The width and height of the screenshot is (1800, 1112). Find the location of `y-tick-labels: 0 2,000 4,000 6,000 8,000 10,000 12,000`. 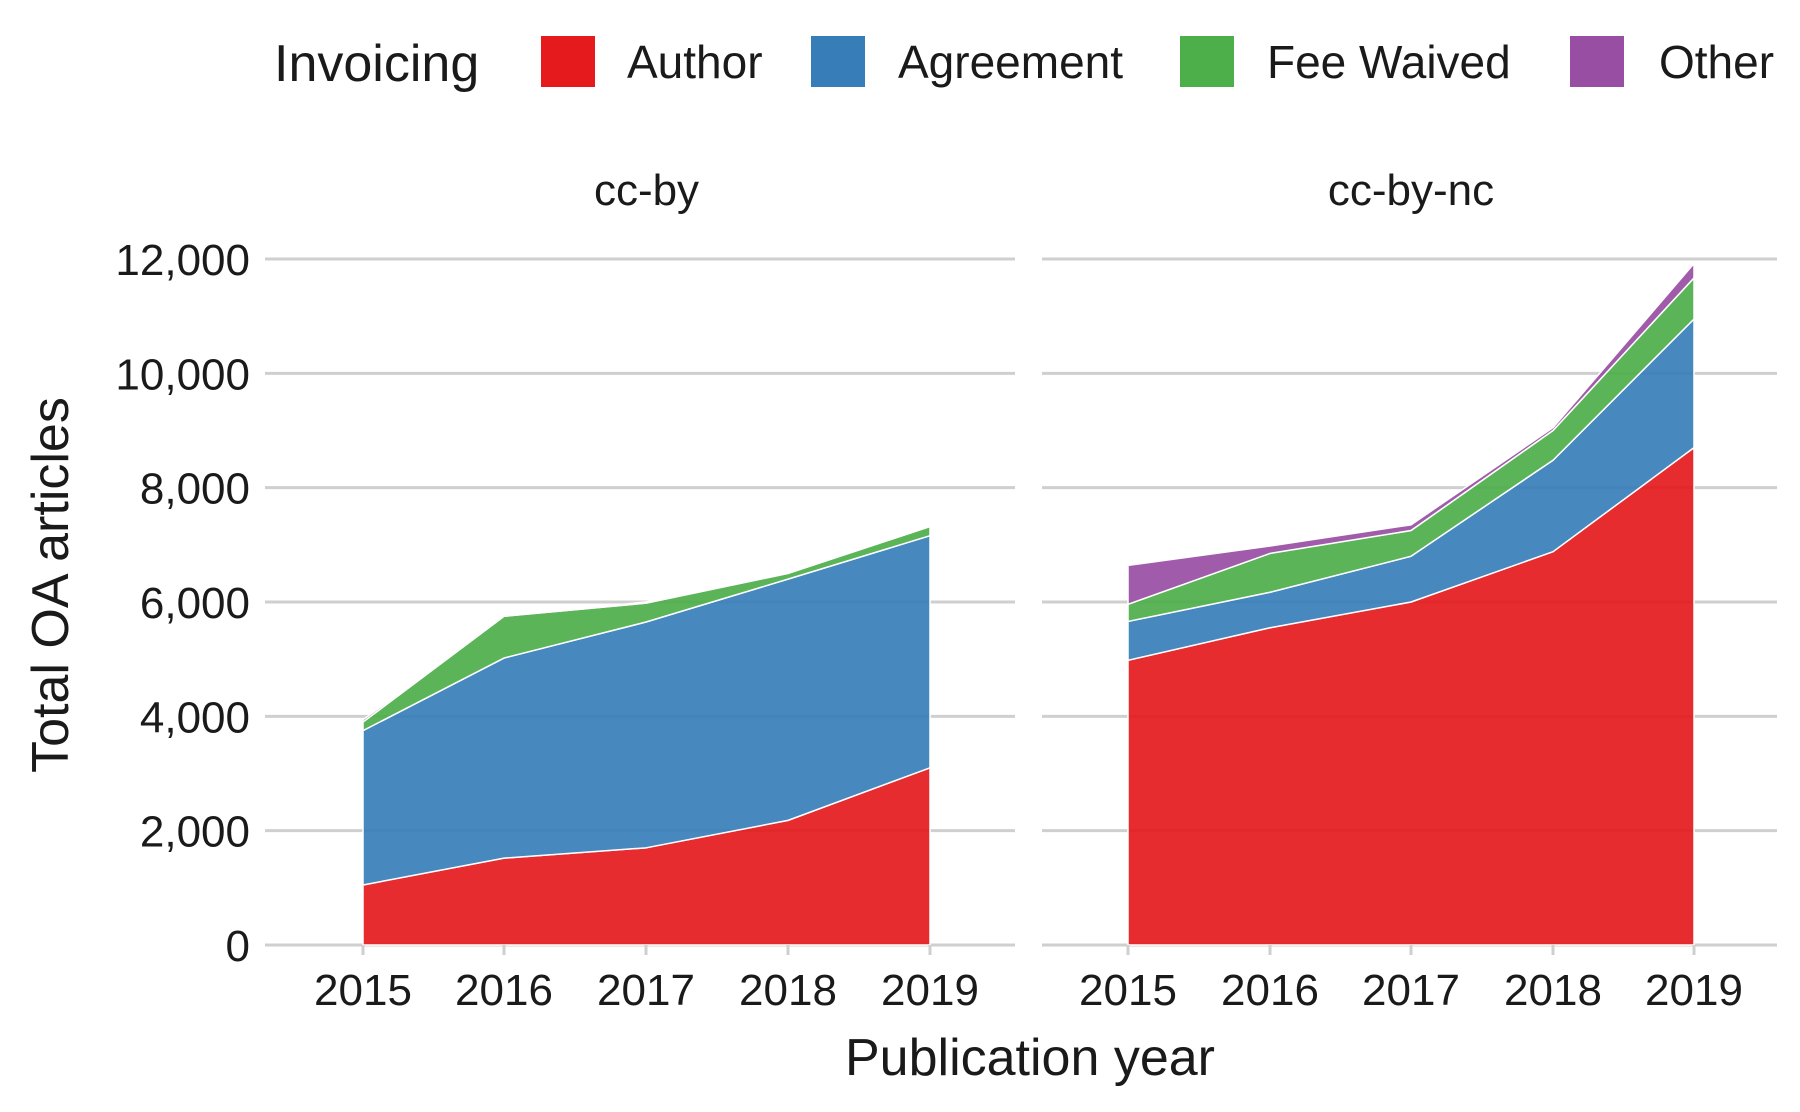

y-tick-labels: 0 2,000 4,000 6,000 8,000 10,000 12,000 is located at coordinates (182, 603).